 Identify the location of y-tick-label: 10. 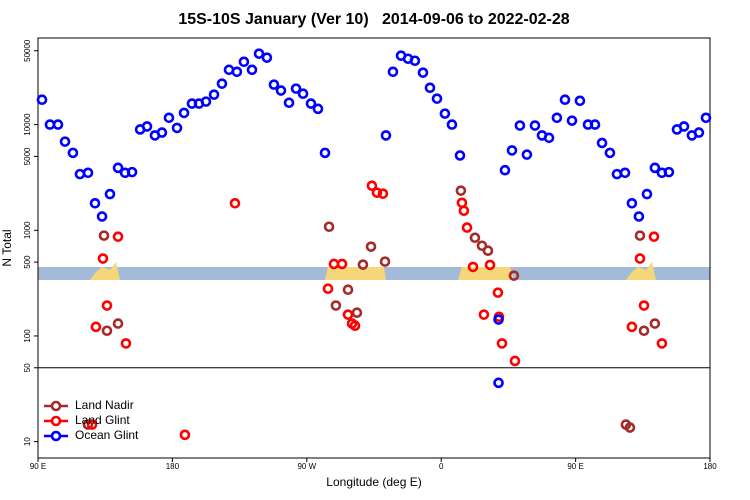
(27, 441).